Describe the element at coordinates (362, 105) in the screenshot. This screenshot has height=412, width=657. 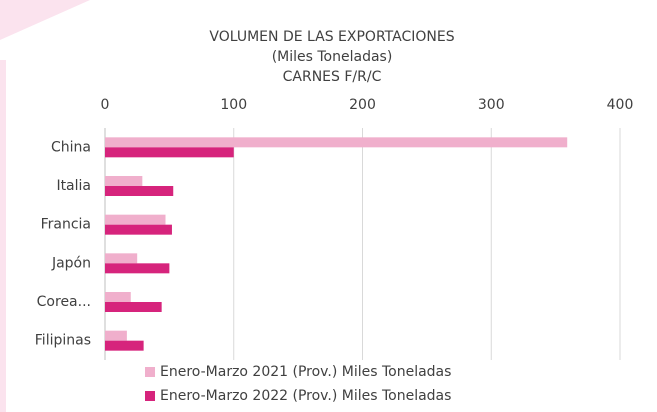
I see `x-tick-label: 200` at that location.